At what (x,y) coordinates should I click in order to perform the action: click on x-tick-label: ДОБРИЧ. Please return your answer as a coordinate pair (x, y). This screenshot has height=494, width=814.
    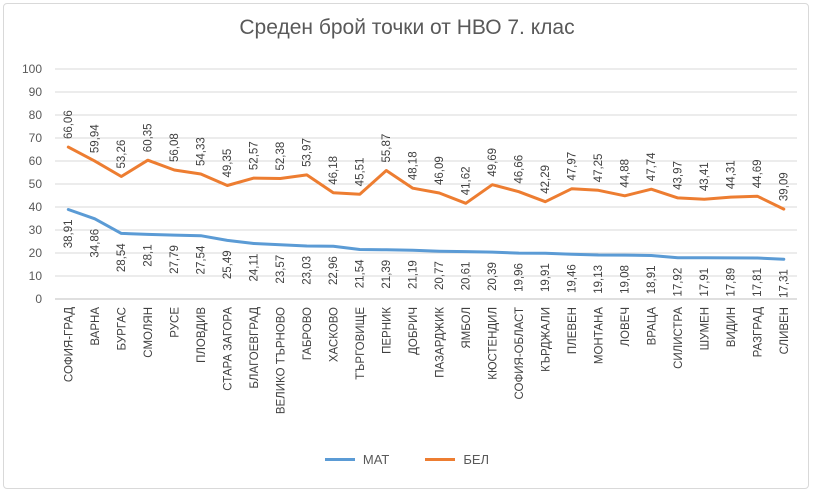
    Looking at the image, I should click on (414, 331).